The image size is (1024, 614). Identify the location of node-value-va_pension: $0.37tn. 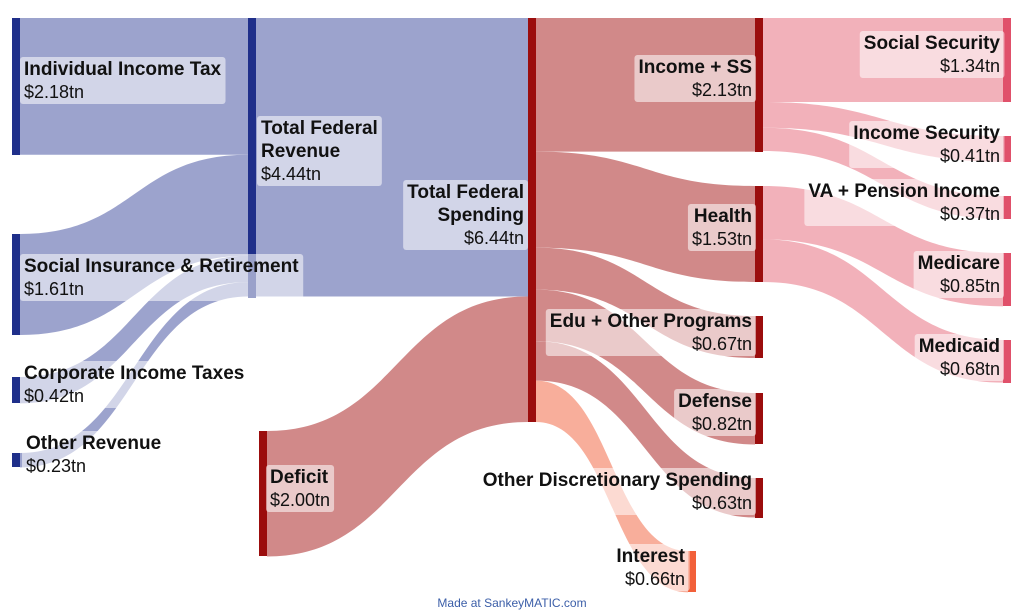
(970, 214).